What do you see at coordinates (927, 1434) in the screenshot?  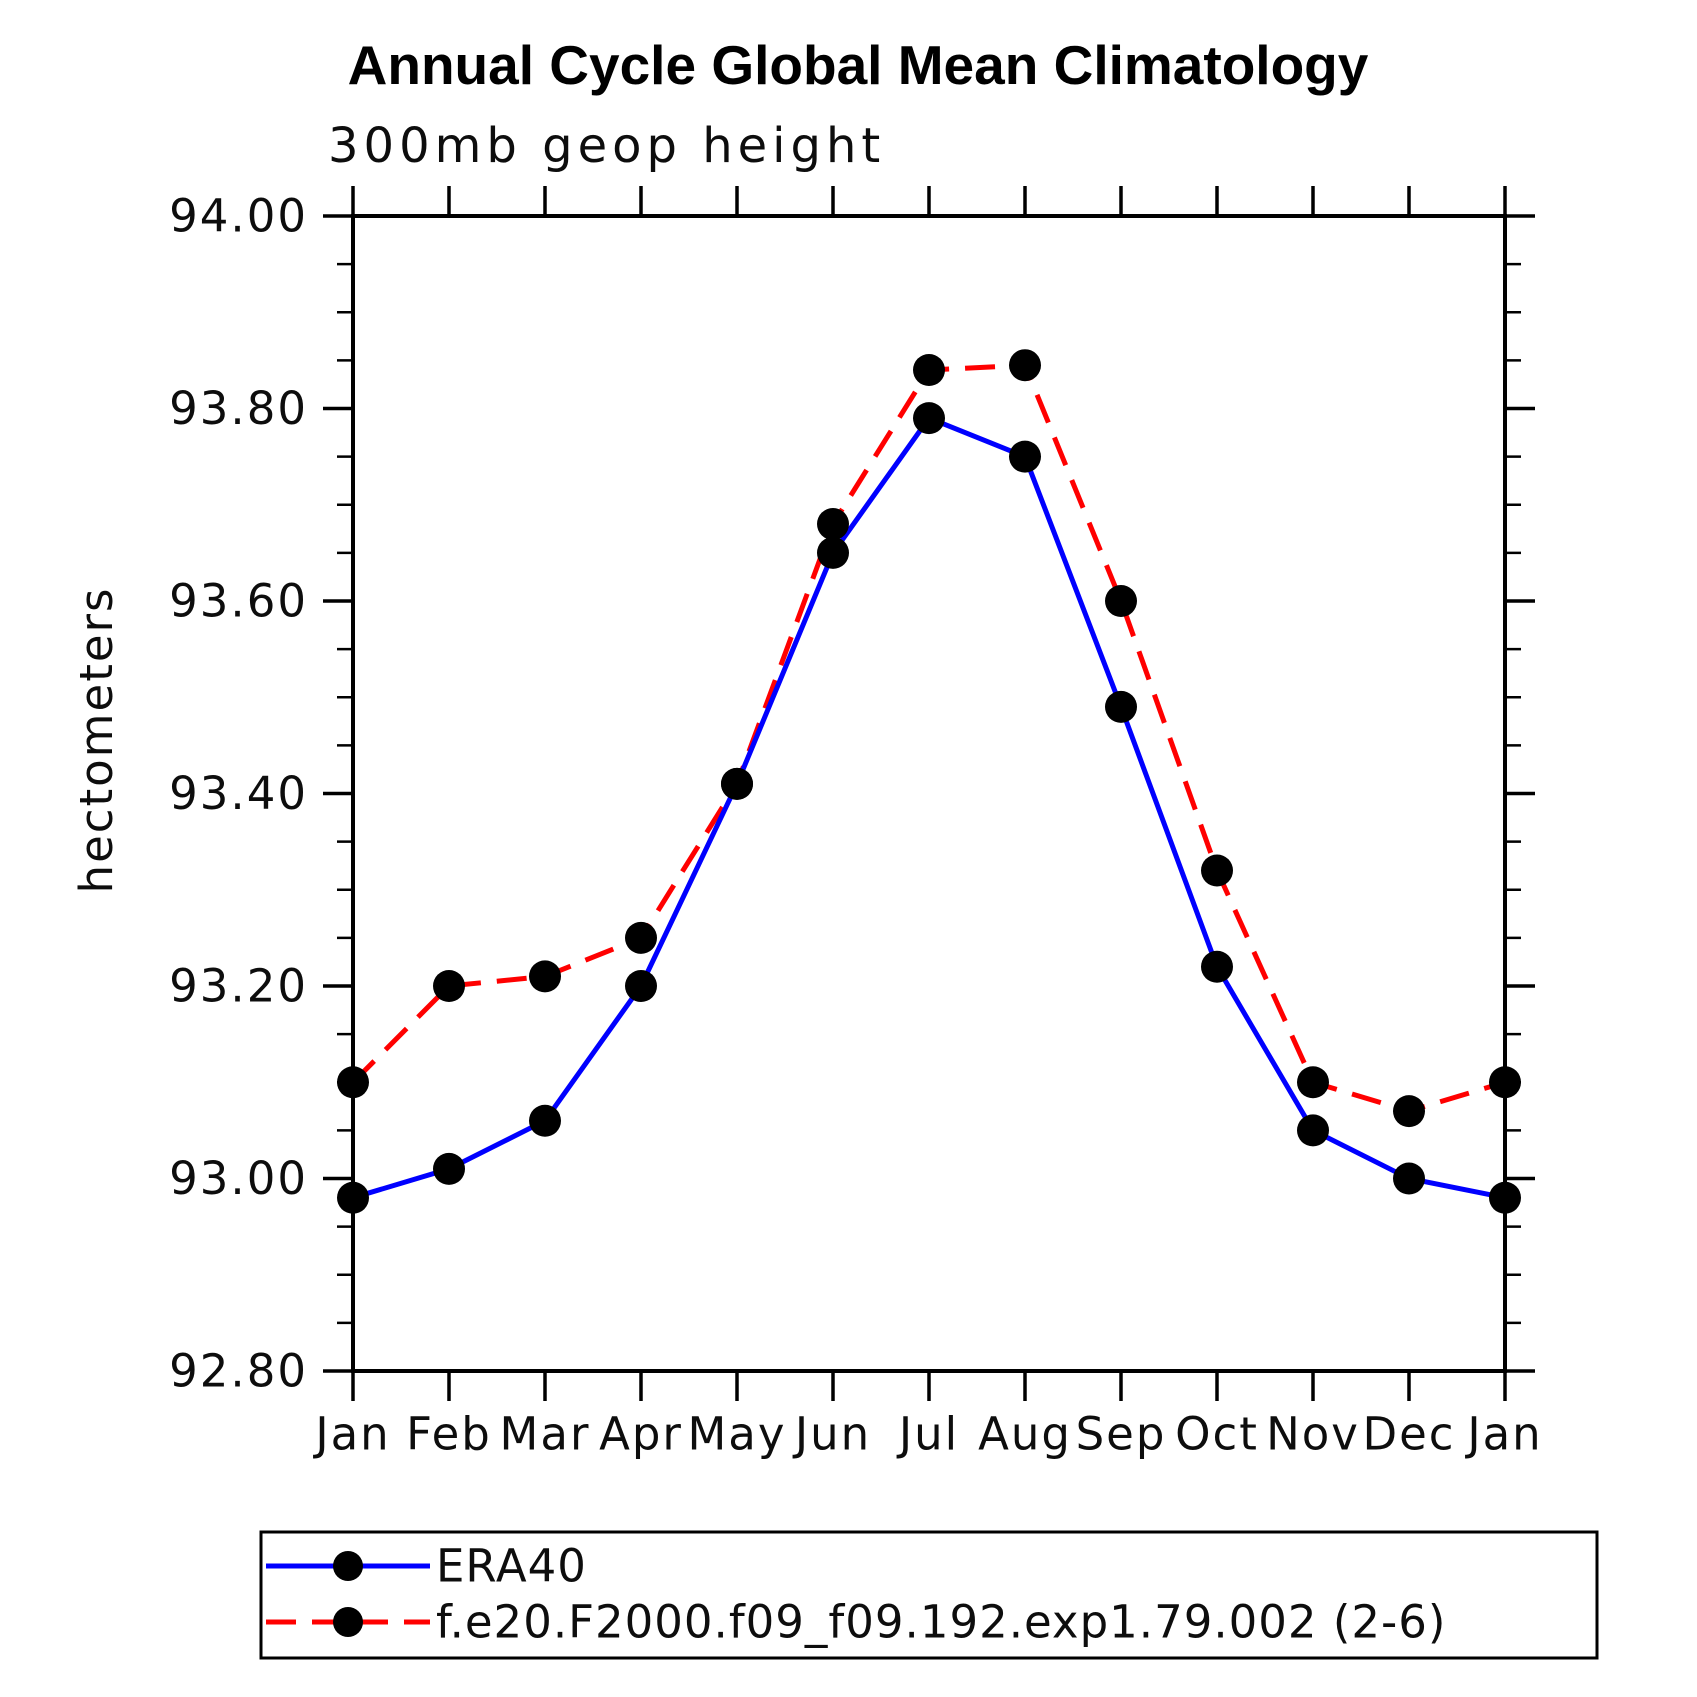 I see `x-tick-label: Jul` at bounding box center [927, 1434].